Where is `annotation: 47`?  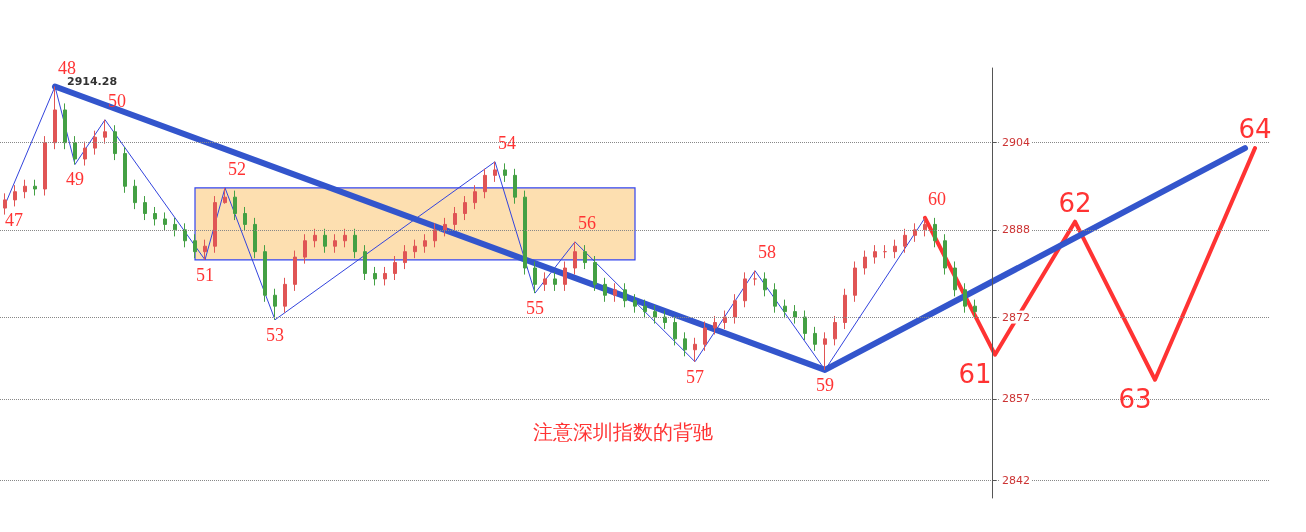 annotation: 47 is located at coordinates (14, 219).